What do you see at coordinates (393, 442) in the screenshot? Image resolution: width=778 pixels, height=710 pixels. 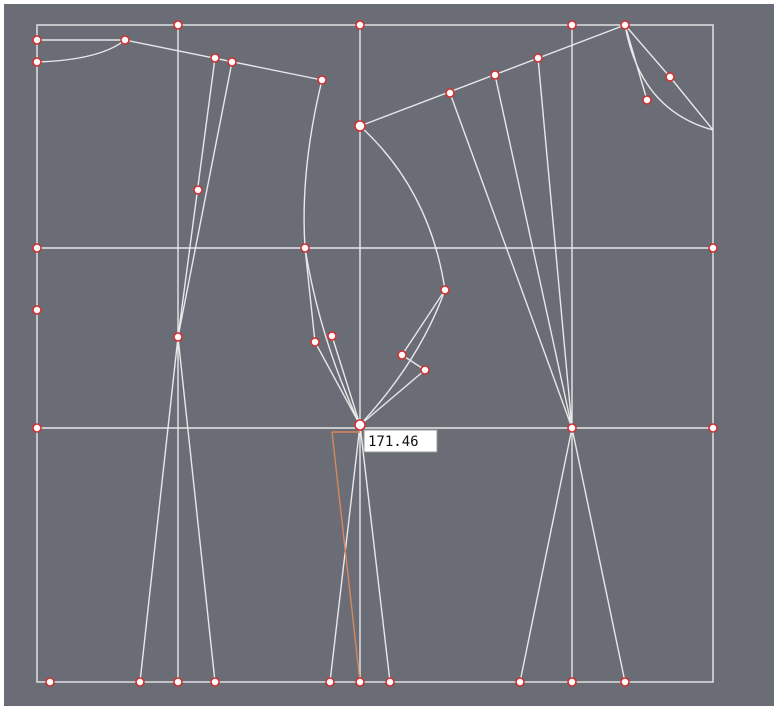 I see `measurement-label: 171.46` at bounding box center [393, 442].